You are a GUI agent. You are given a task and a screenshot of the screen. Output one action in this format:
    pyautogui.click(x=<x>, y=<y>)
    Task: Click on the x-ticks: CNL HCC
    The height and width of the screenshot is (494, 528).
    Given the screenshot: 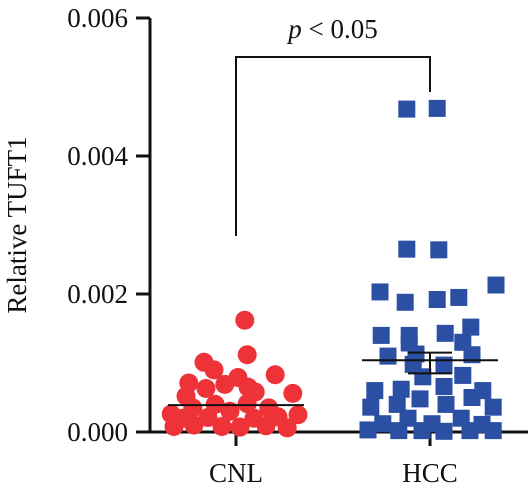 What is the action you would take?
    pyautogui.click(x=333, y=460)
    